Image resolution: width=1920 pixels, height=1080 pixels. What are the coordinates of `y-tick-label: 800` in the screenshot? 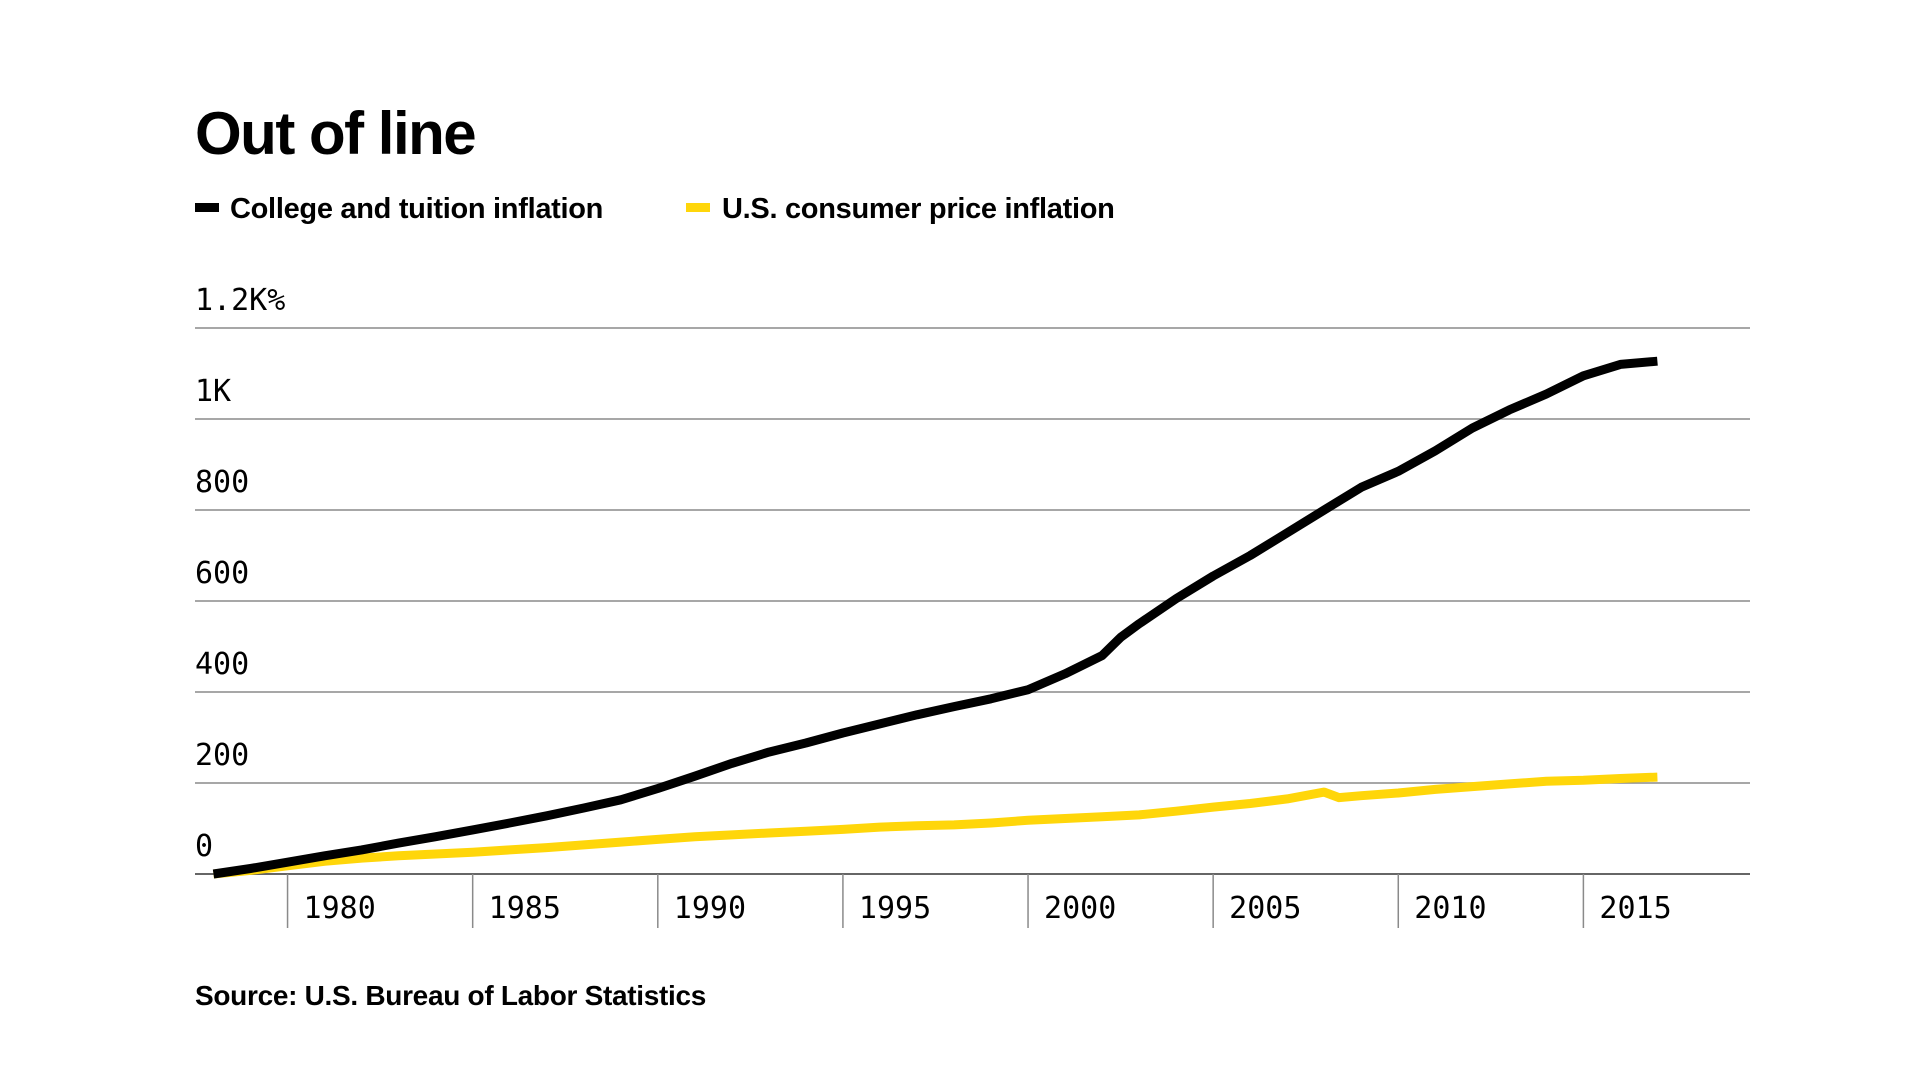 It's located at (222, 482).